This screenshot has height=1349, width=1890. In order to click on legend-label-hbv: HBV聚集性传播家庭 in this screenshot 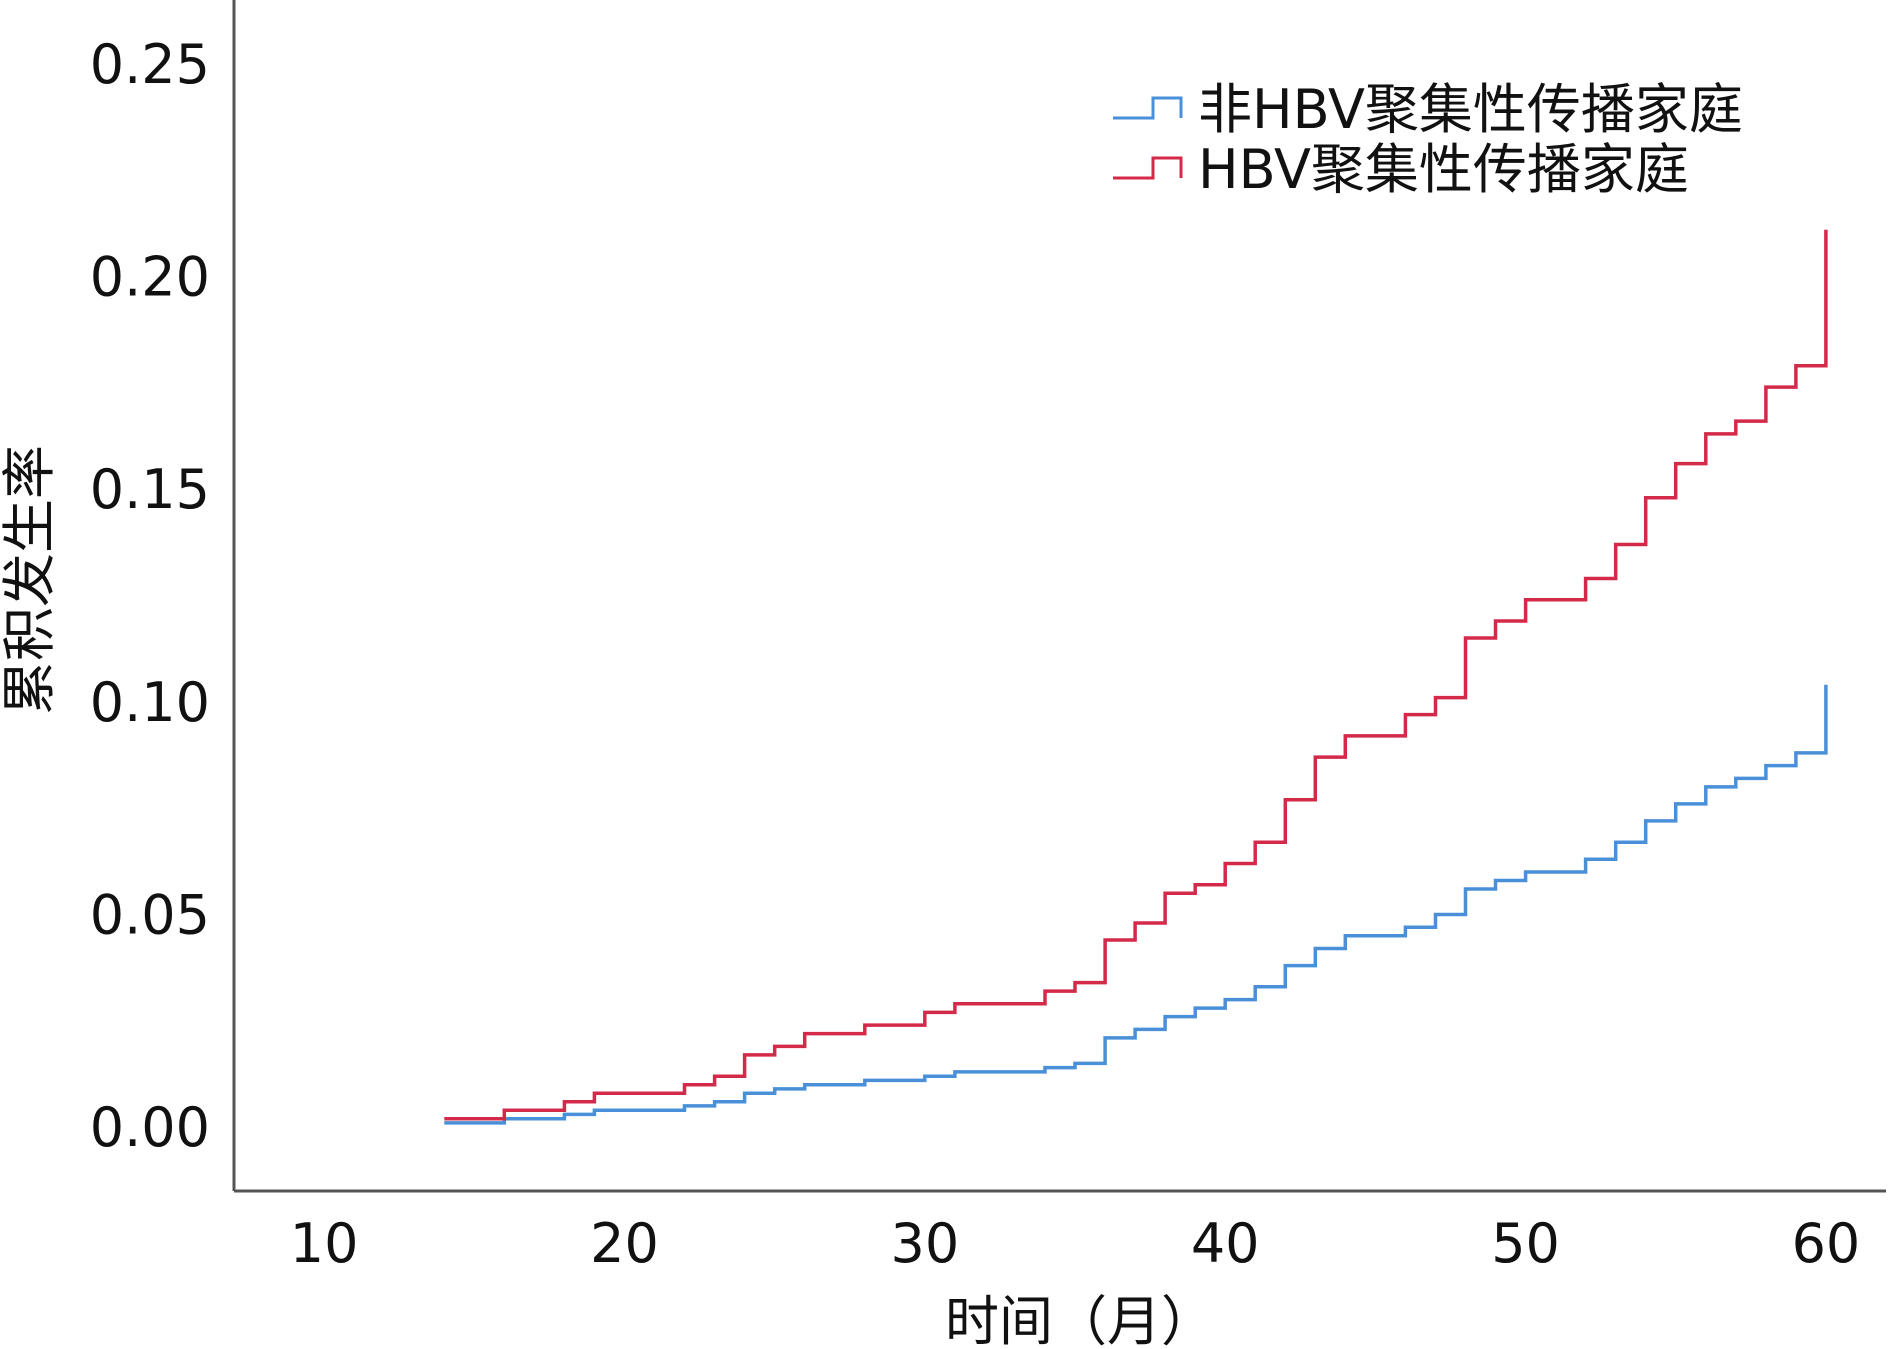, I will do `click(1443, 169)`.